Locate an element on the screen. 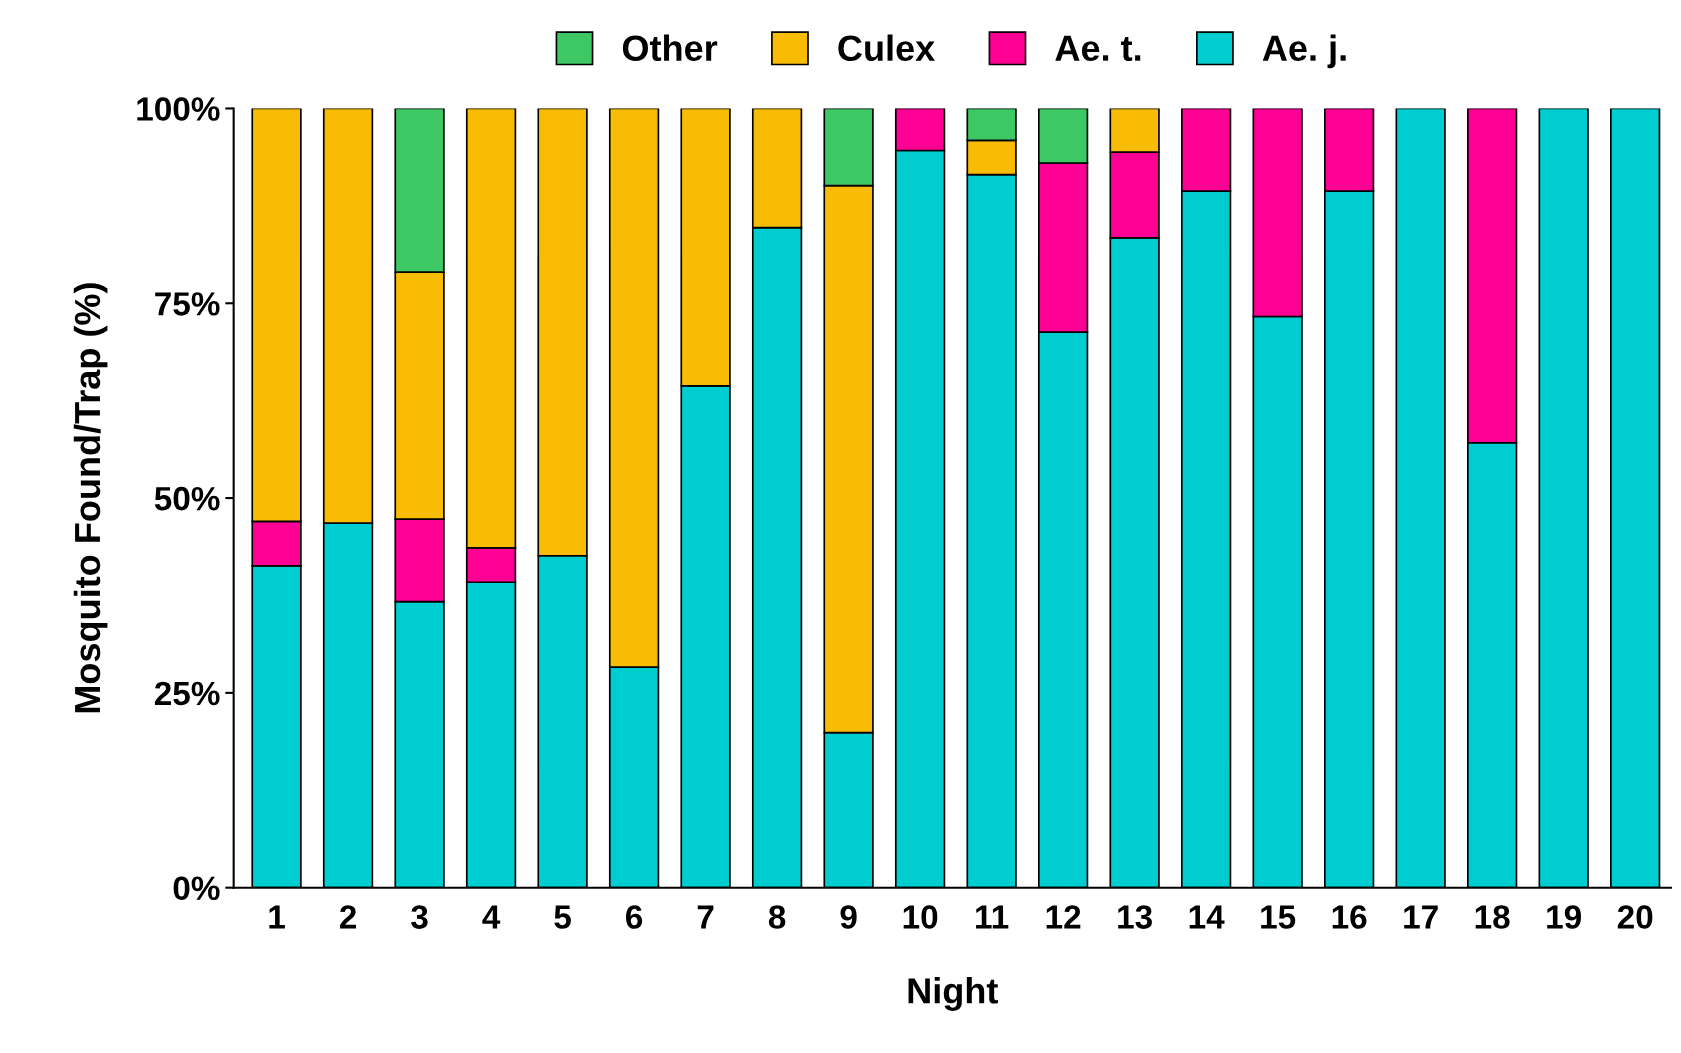  x-tick-label: 19 is located at coordinates (1564, 917).